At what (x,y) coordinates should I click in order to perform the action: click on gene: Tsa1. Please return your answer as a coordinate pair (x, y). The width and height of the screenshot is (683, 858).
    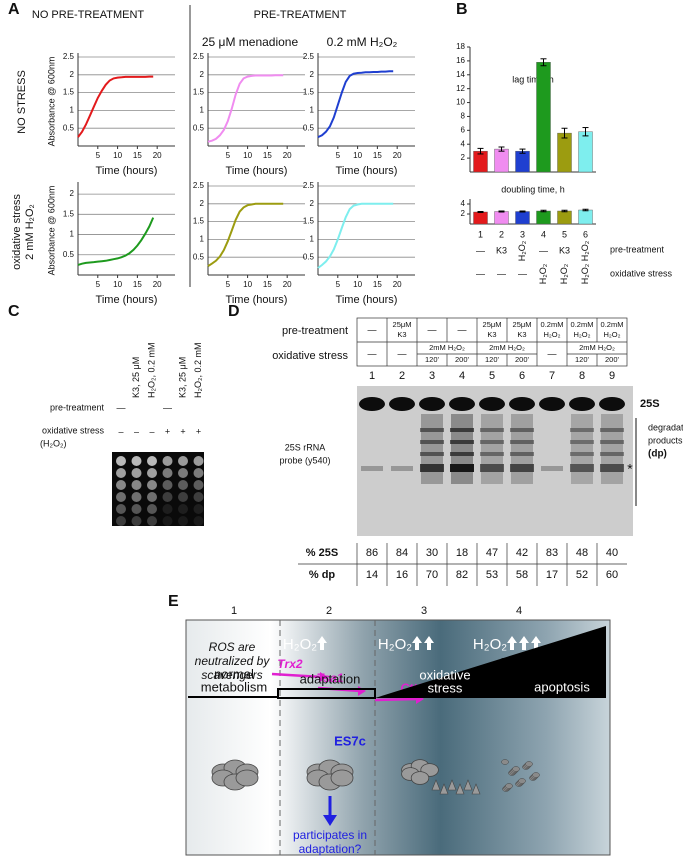
    Looking at the image, I should click on (330, 678).